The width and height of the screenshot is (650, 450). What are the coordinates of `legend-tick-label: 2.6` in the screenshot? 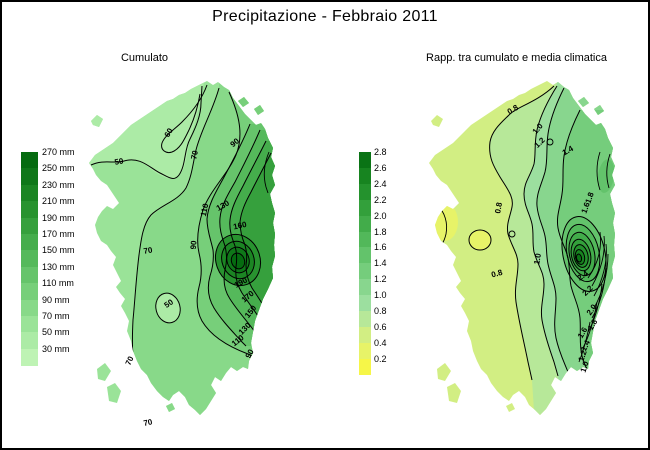 It's located at (380, 167).